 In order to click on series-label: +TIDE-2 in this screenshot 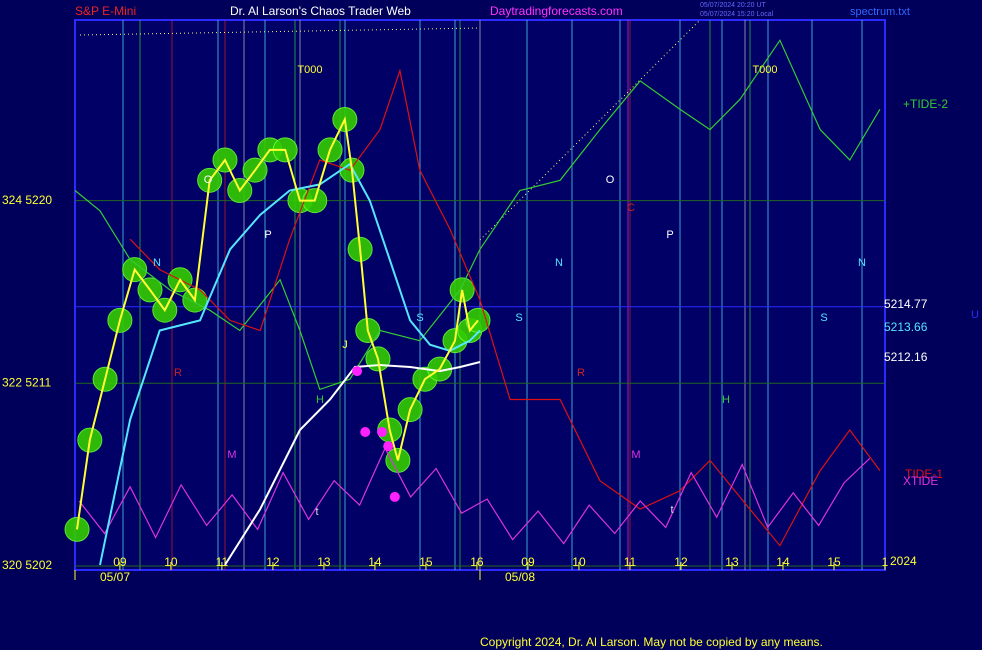, I will do `click(925, 104)`.